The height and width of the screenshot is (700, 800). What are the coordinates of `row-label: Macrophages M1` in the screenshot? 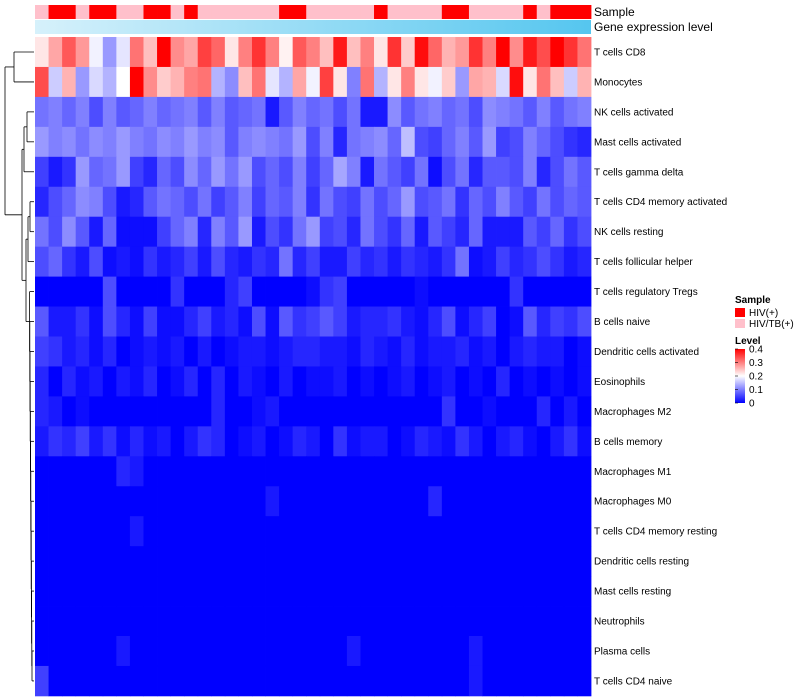 It's located at (633, 472).